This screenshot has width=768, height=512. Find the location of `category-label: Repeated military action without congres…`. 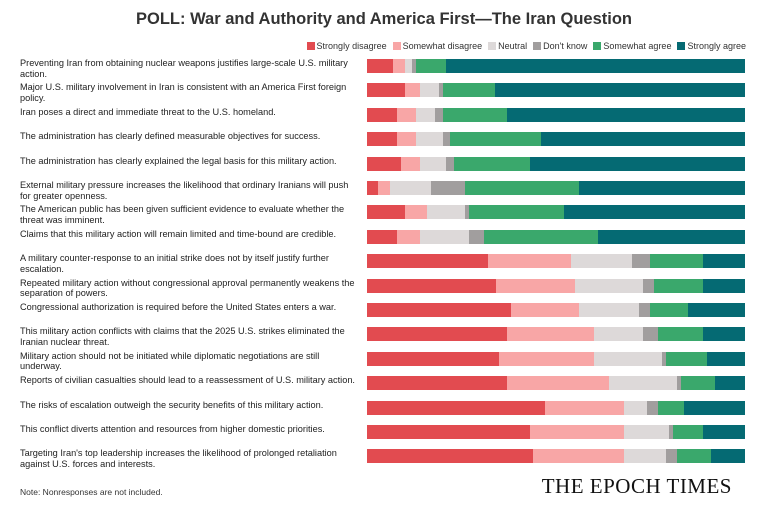

category-label: Repeated military action without congres… is located at coordinates (187, 288).